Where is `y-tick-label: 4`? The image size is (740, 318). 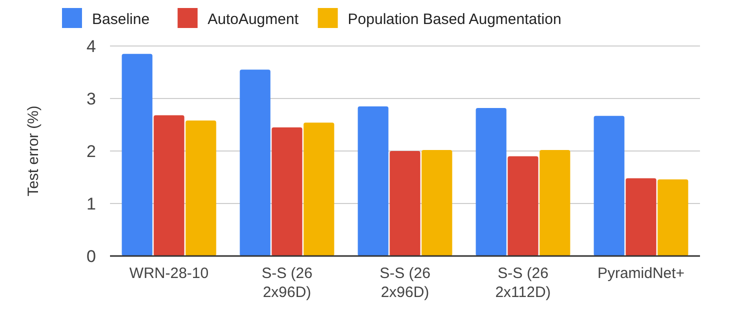 y-tick-label: 4 is located at coordinates (91, 46).